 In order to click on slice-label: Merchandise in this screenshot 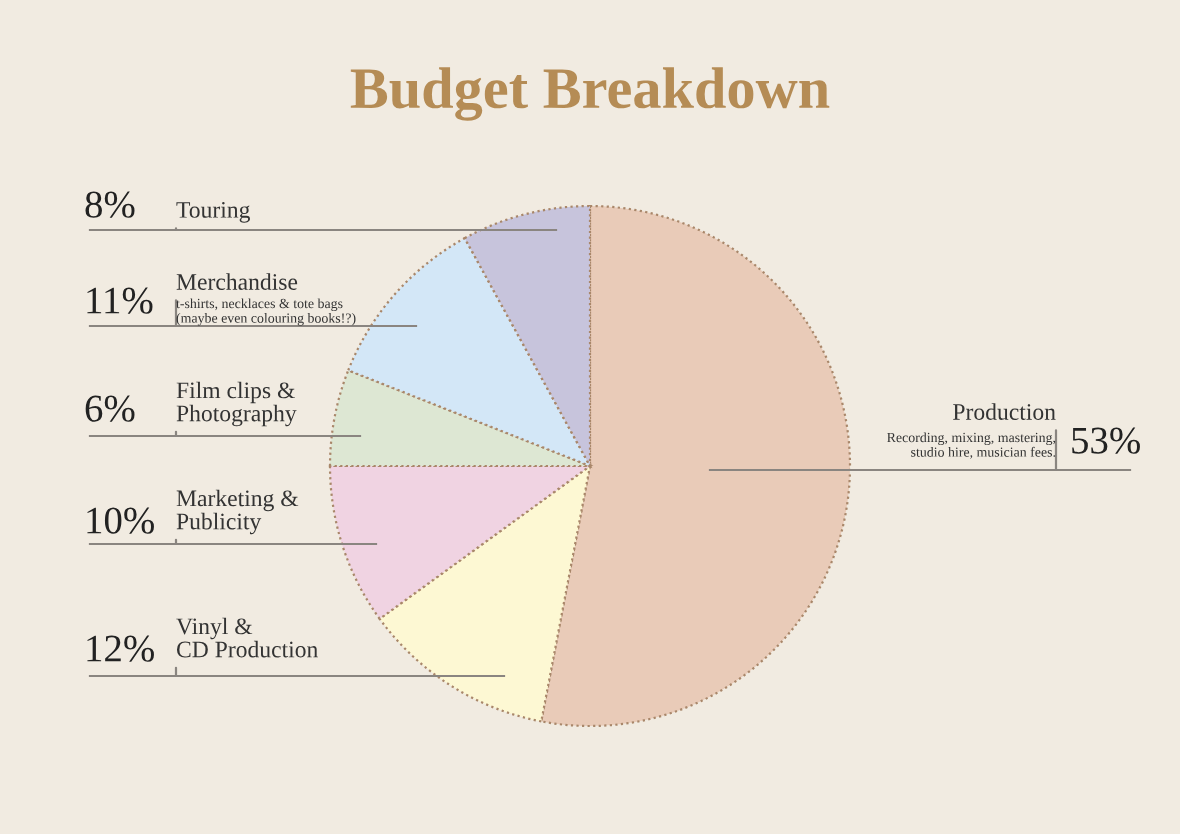, I will do `click(237, 281)`.